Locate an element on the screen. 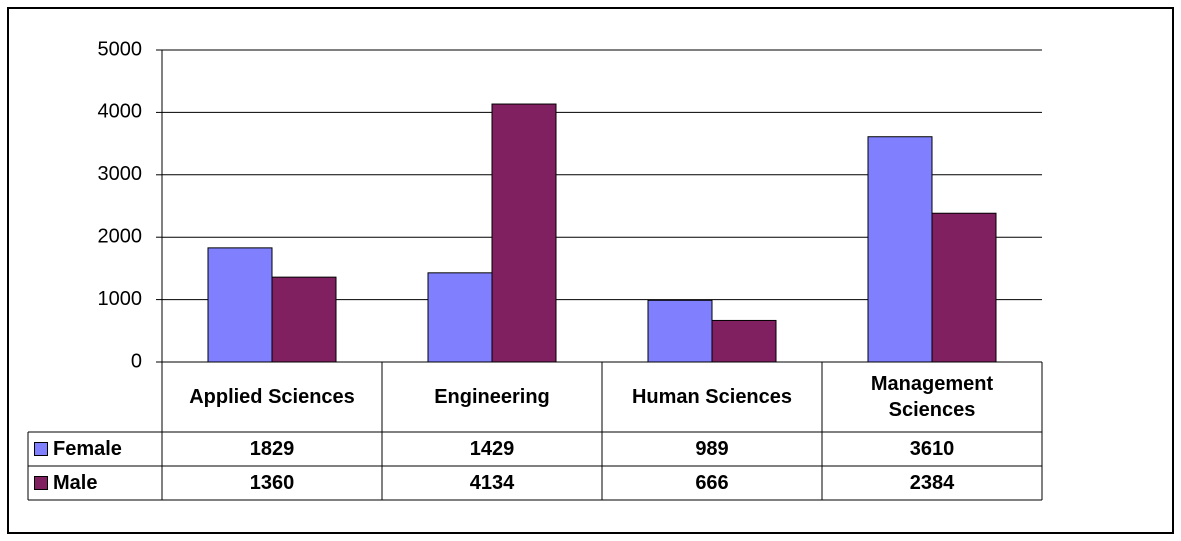  category-label: Engineering is located at coordinates (492, 397).